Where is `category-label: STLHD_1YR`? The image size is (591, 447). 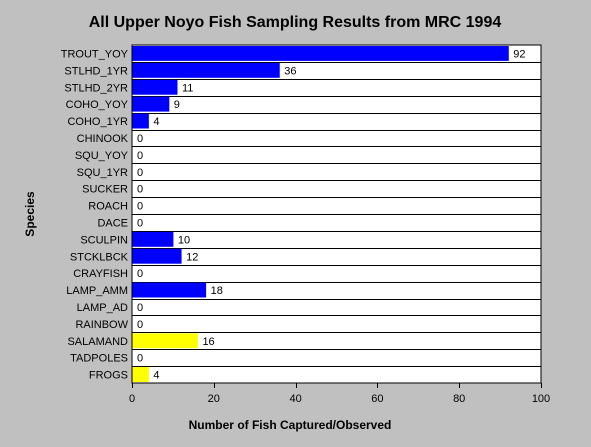
category-label: STLHD_1YR is located at coordinates (96, 71).